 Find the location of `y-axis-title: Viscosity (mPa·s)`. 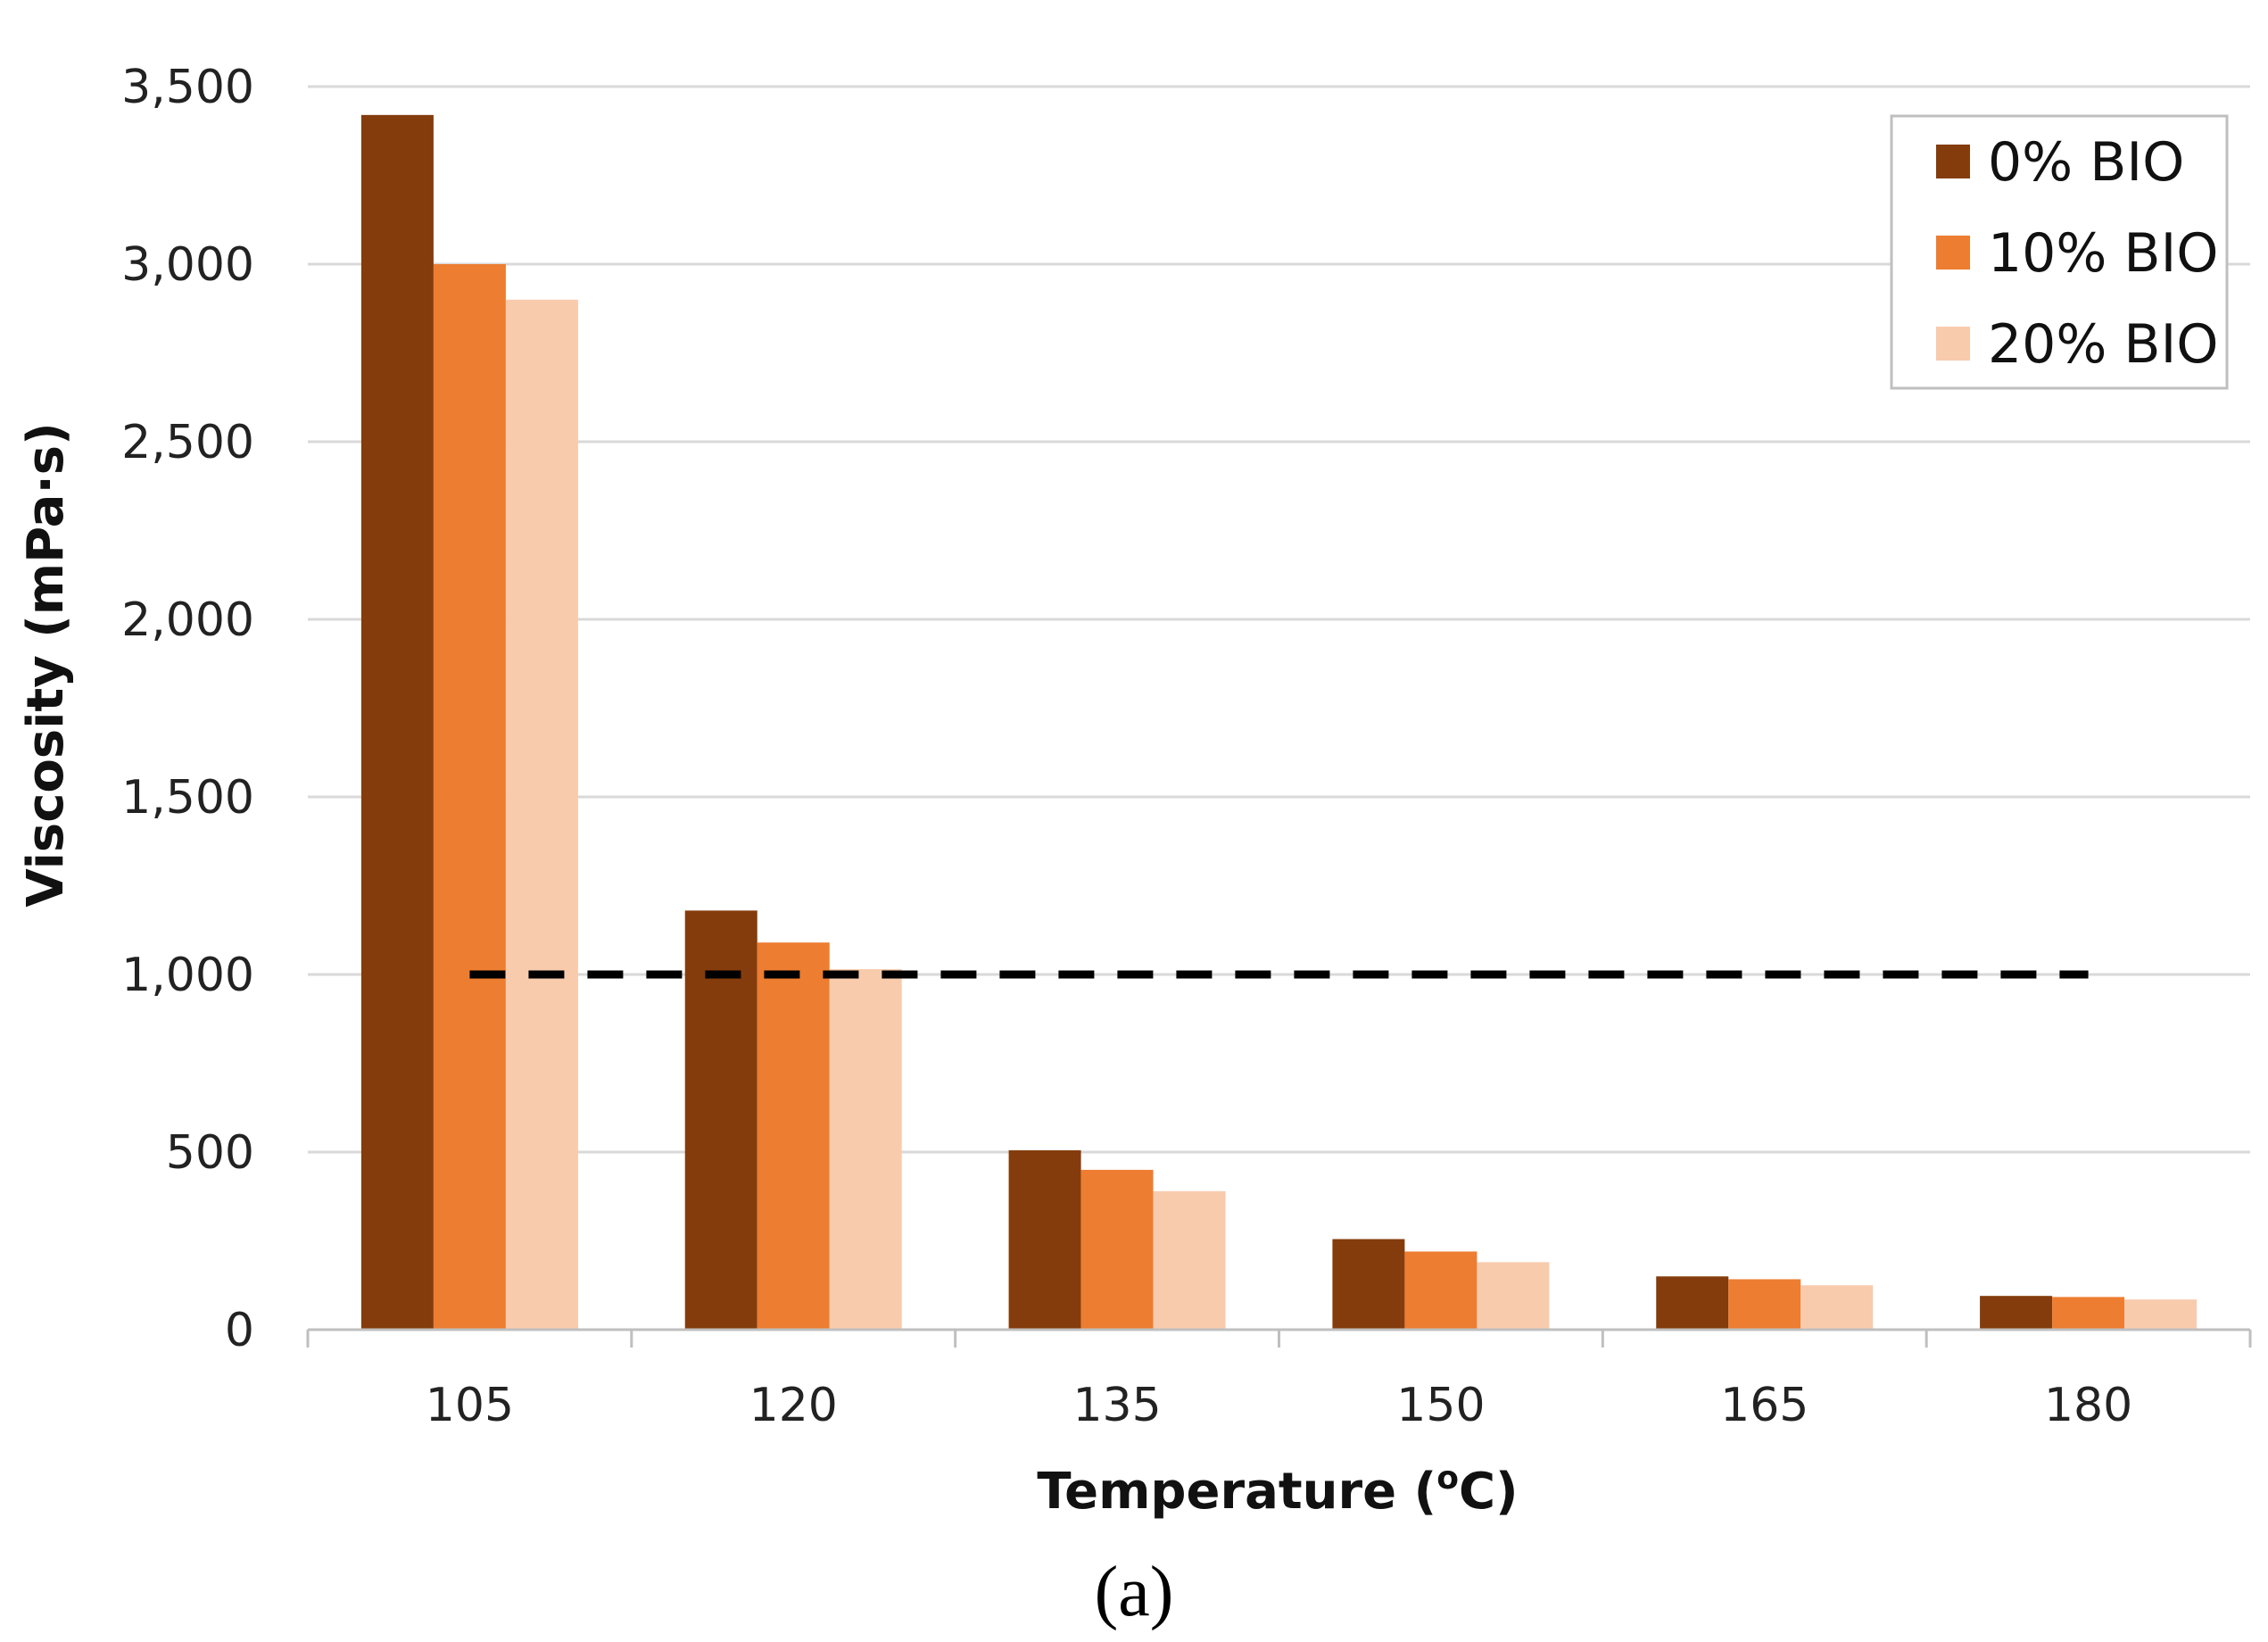

y-axis-title: Viscosity (mPa·s) is located at coordinates (46, 664).